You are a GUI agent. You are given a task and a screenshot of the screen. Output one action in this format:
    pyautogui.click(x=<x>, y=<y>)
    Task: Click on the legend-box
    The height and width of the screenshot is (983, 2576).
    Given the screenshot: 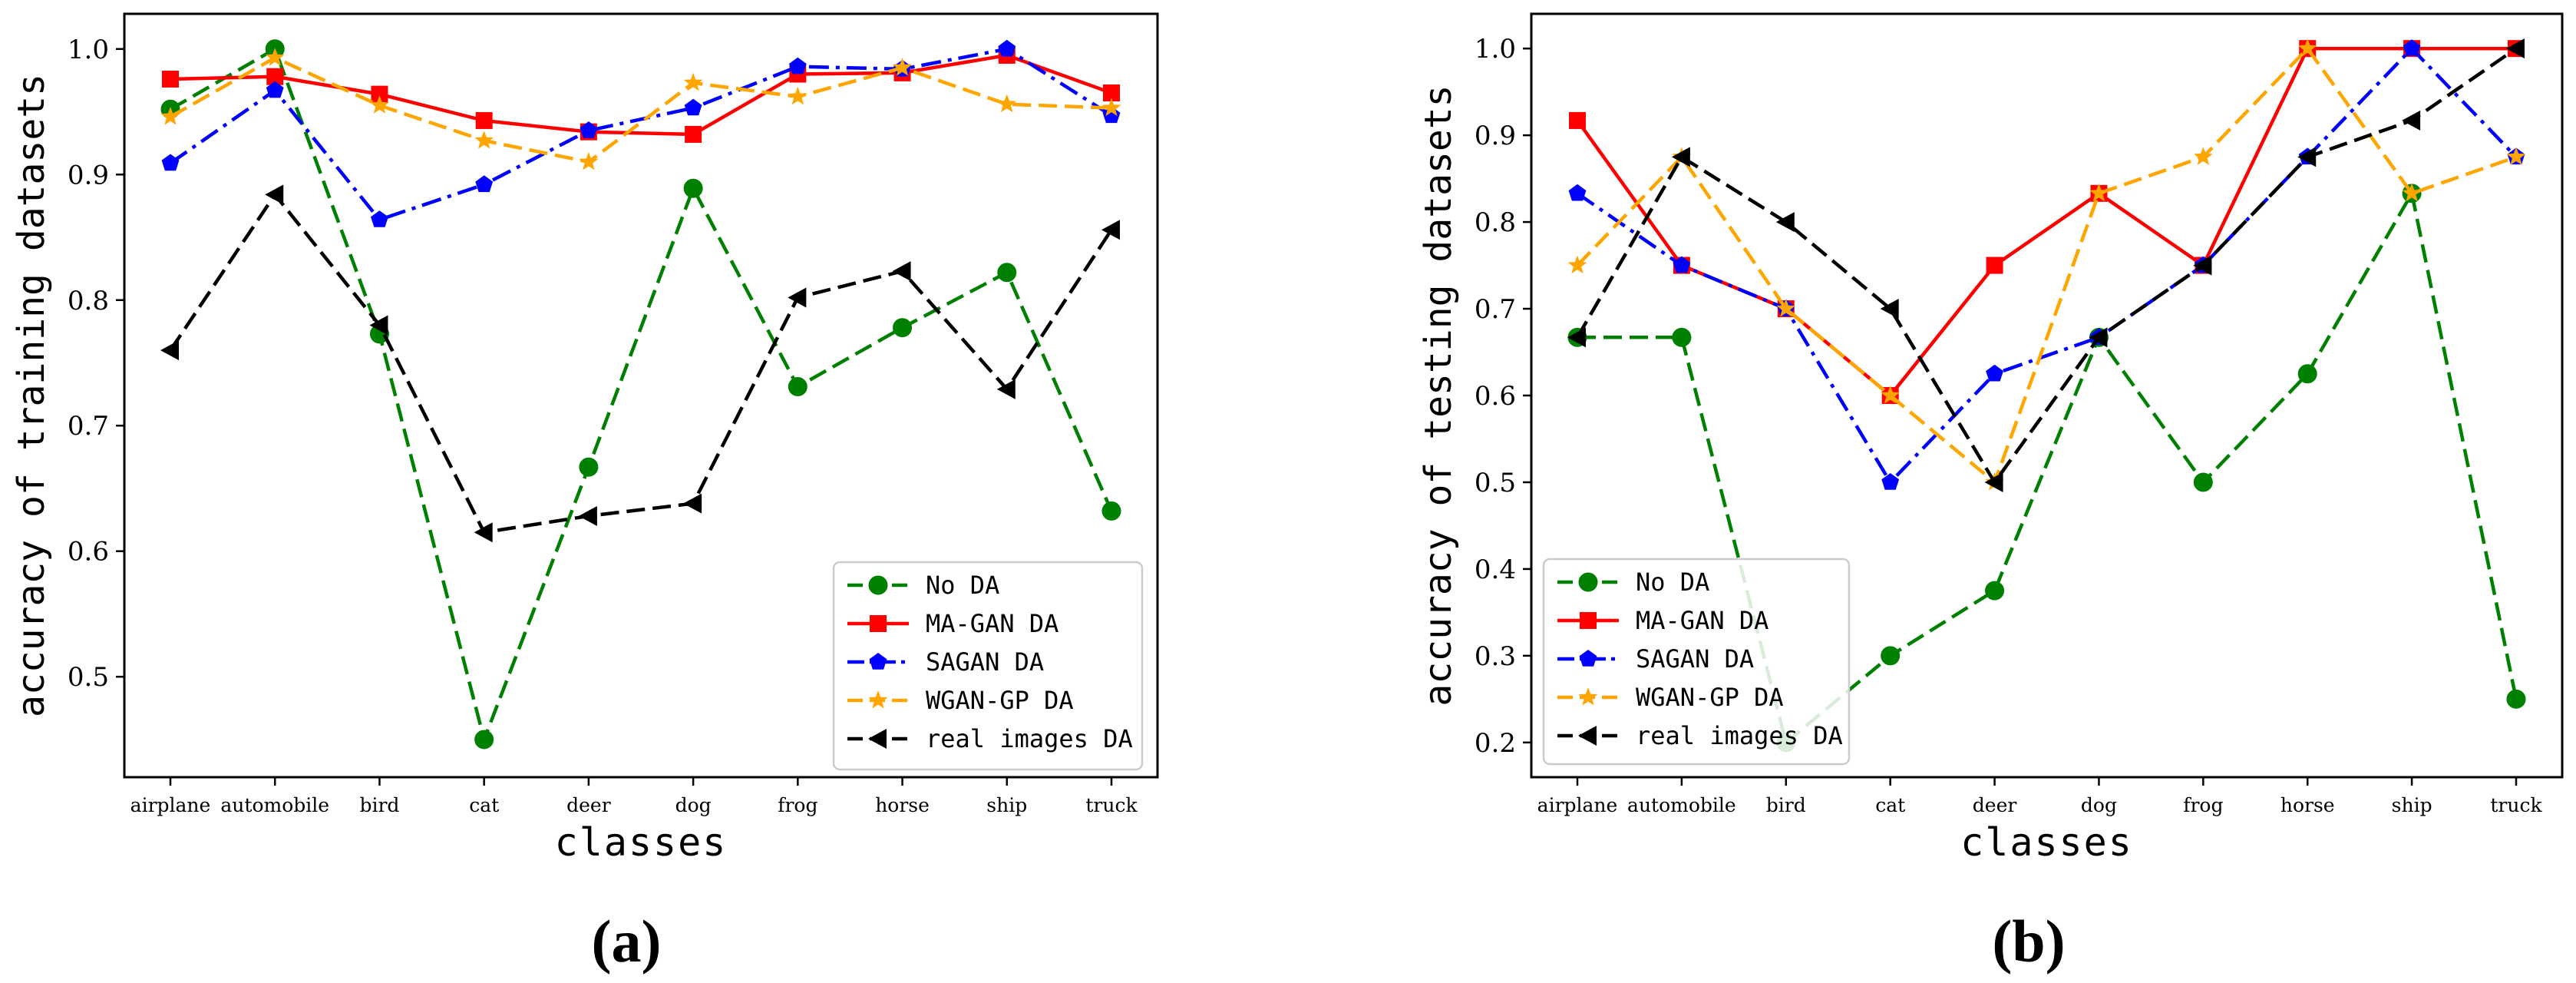 What is the action you would take?
    pyautogui.click(x=1696, y=662)
    